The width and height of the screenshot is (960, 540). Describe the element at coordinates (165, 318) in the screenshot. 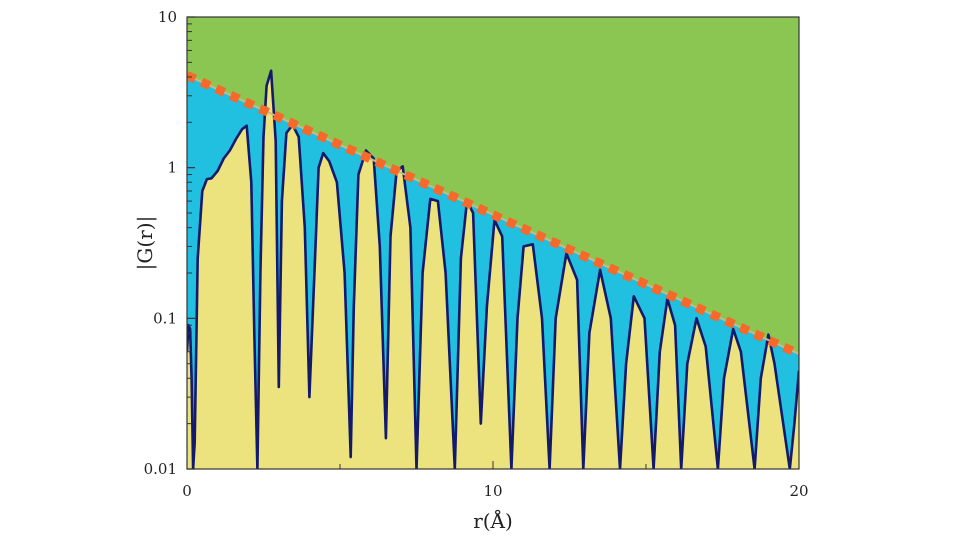

I see `y-tick-label: 0.1` at that location.